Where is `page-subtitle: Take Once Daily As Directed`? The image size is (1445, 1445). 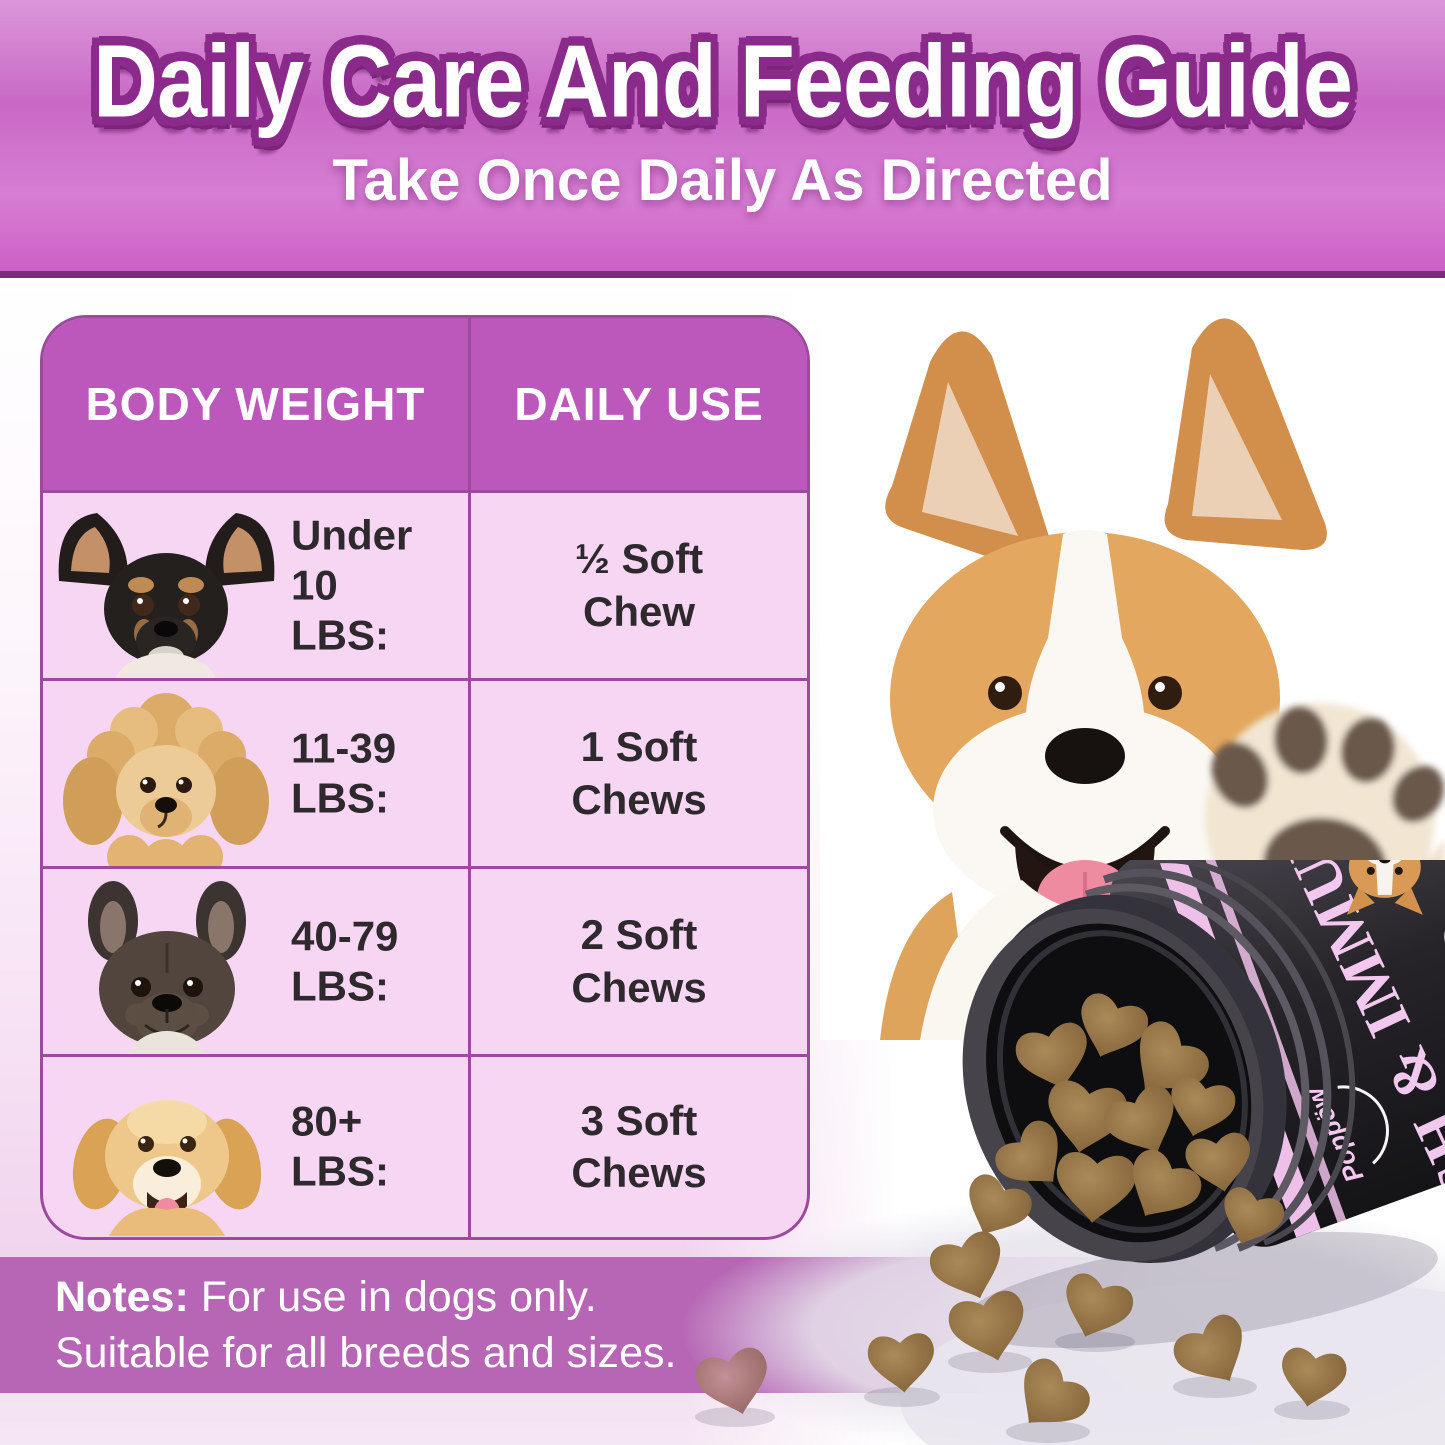
page-subtitle: Take Once Daily As Directed is located at coordinates (722, 180).